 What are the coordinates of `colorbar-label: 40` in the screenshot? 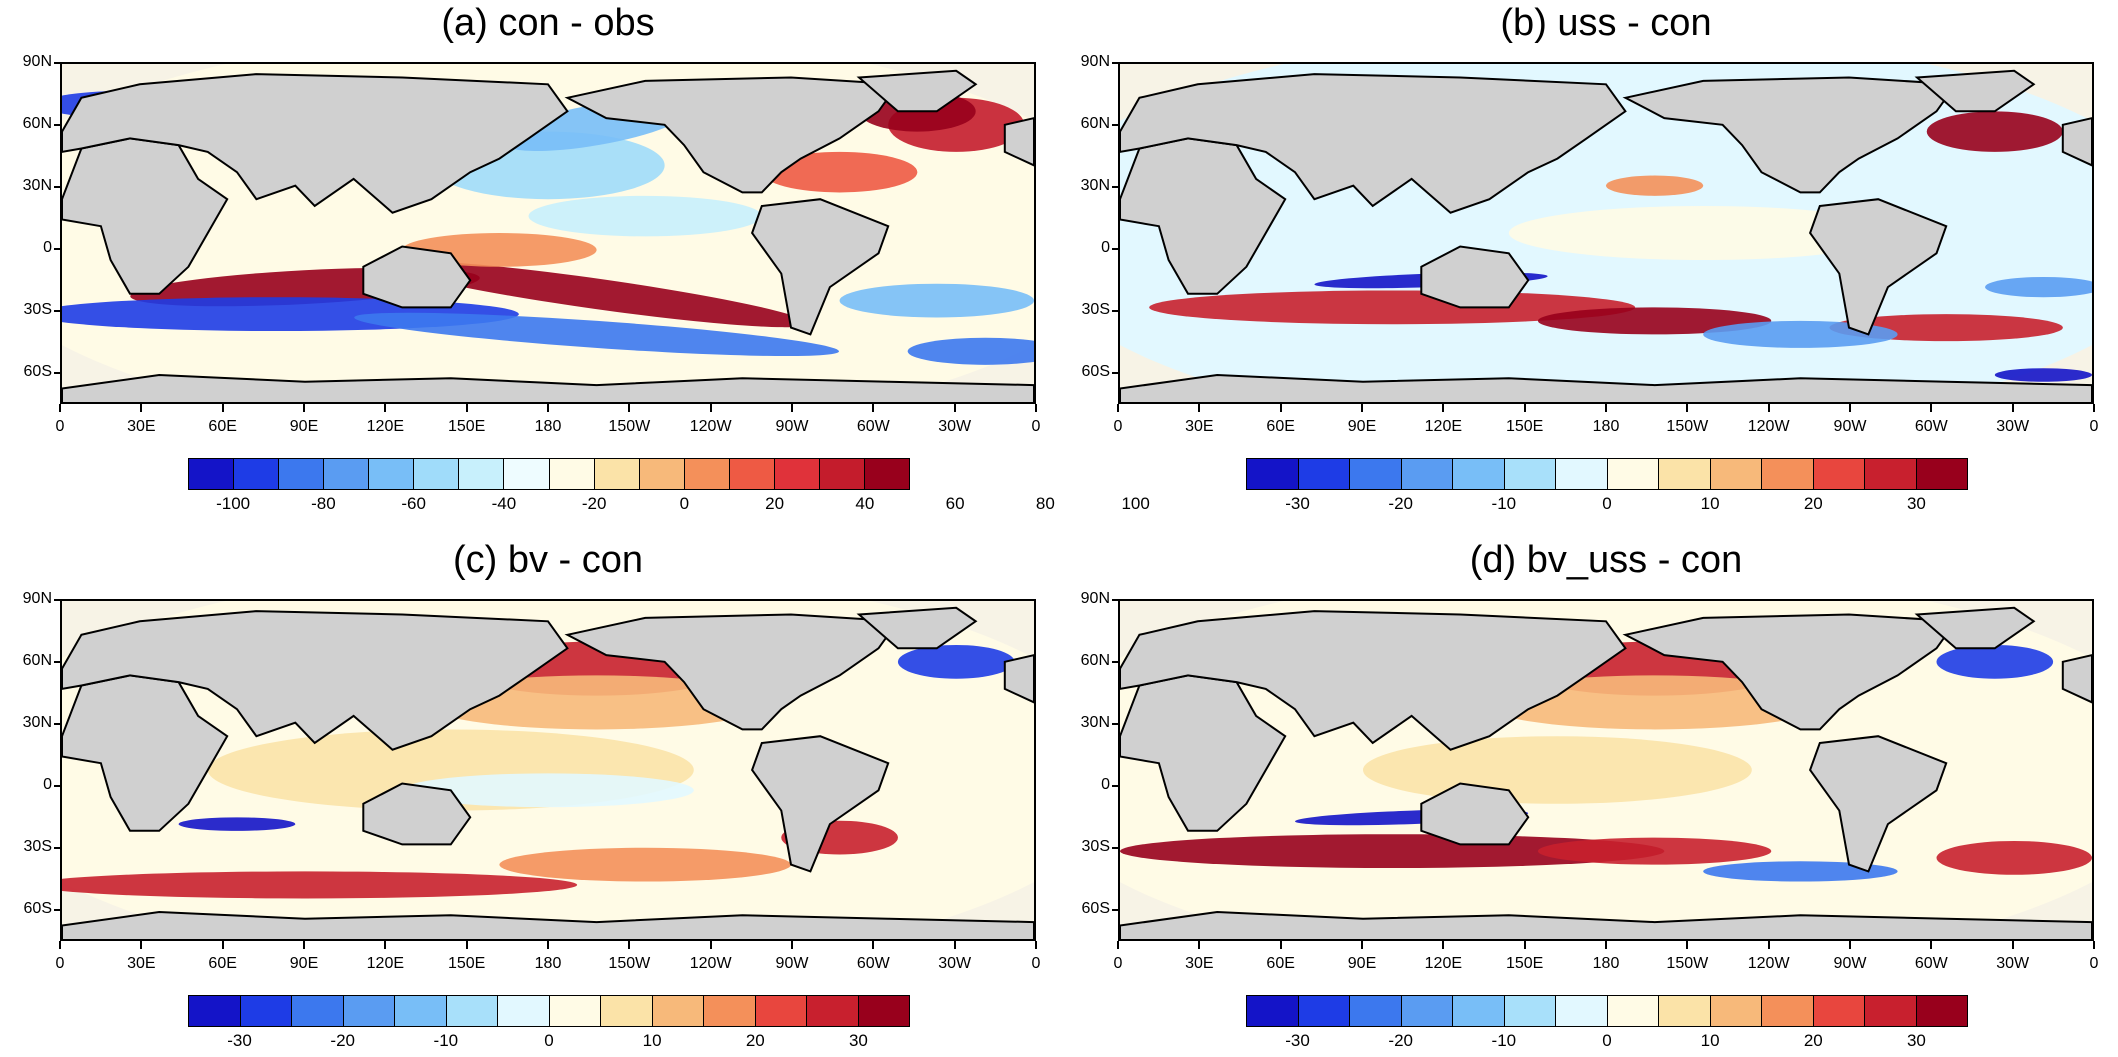 It's located at (865, 503).